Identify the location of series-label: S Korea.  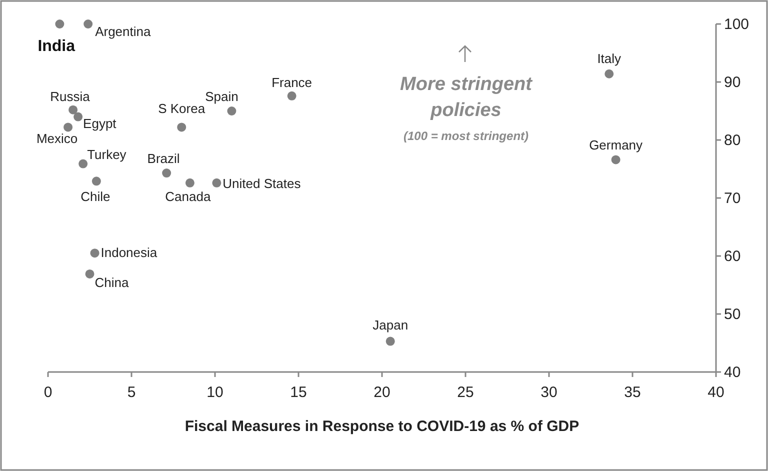
(182, 108).